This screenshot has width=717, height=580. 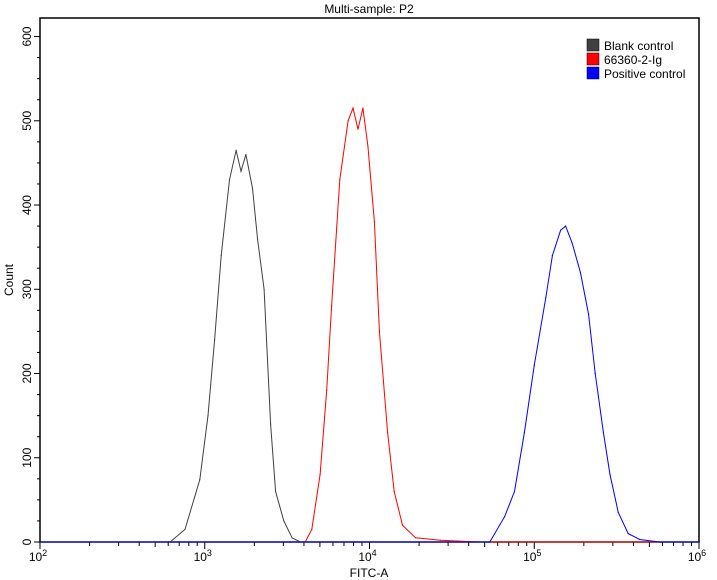 I want to click on legend-label: Positive control, so click(x=644, y=74).